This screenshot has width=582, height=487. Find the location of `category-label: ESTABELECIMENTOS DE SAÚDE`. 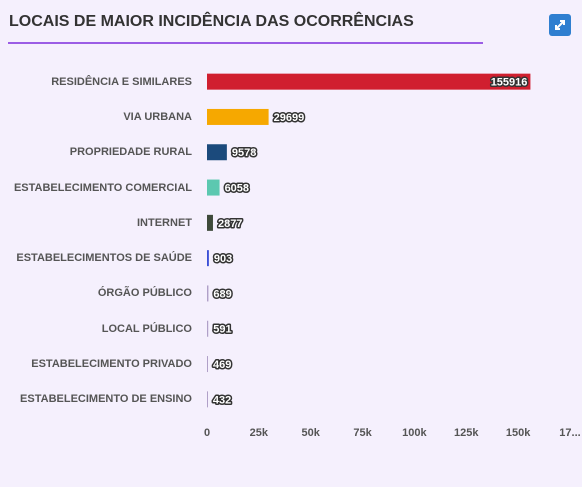

category-label: ESTABELECIMENTOS DE SAÚDE is located at coordinates (104, 258).